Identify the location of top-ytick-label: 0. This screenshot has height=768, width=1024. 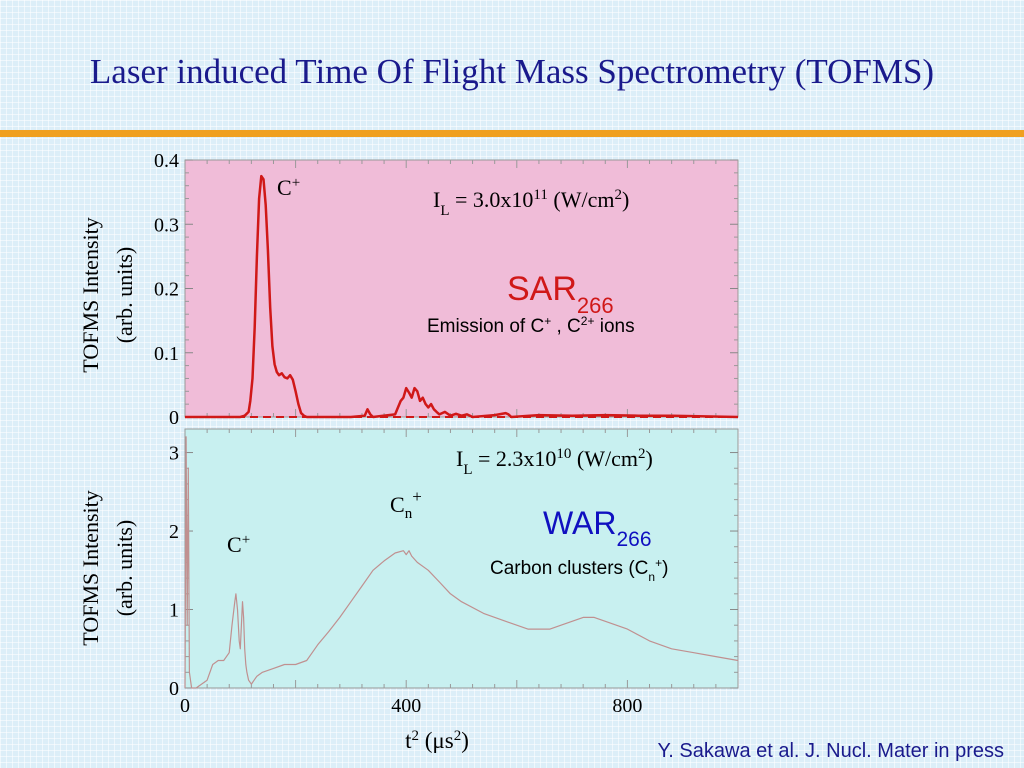
(174, 418).